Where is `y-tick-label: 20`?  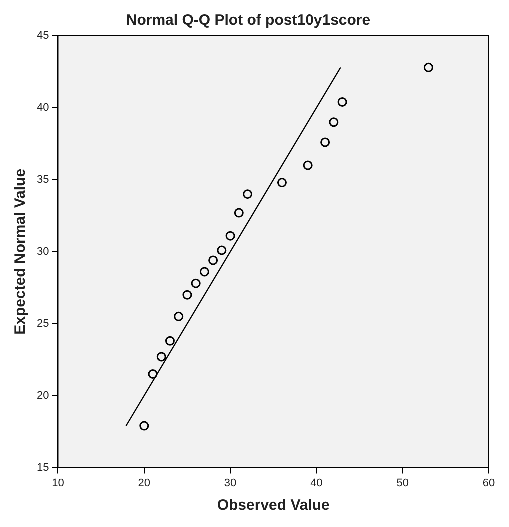
y-tick-label: 20 is located at coordinates (43, 396).